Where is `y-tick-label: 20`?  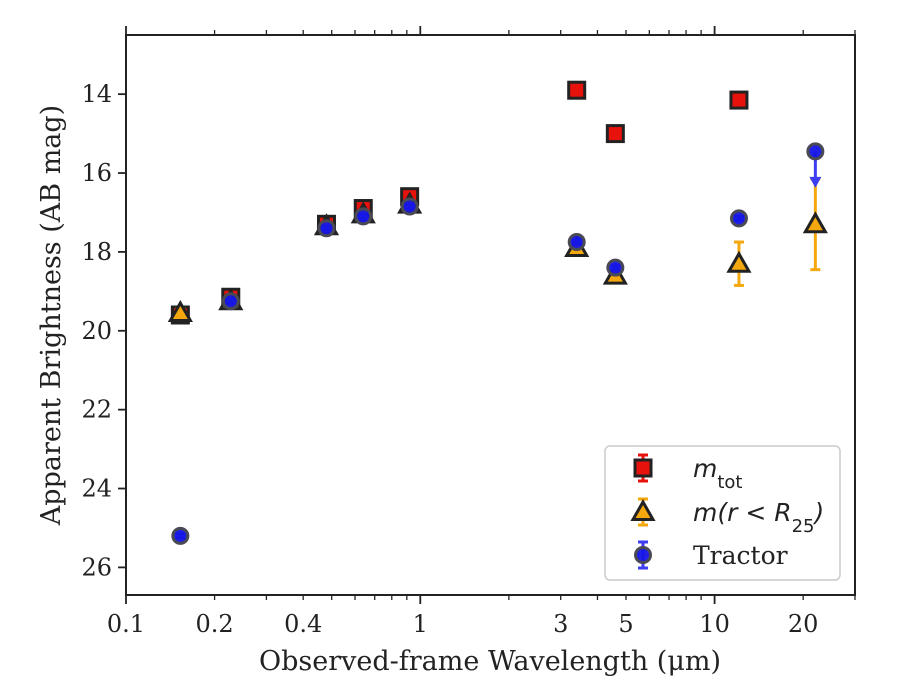
y-tick-label: 20 is located at coordinates (96, 331).